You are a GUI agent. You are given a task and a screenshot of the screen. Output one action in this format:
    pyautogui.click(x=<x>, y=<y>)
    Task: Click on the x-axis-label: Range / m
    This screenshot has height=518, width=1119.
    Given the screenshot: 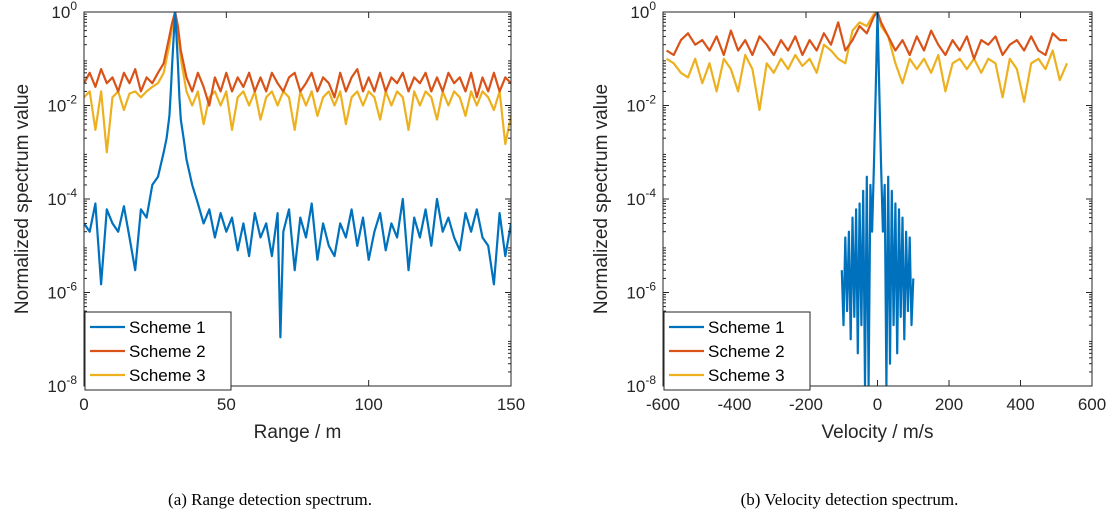 What is the action you would take?
    pyautogui.click(x=298, y=432)
    